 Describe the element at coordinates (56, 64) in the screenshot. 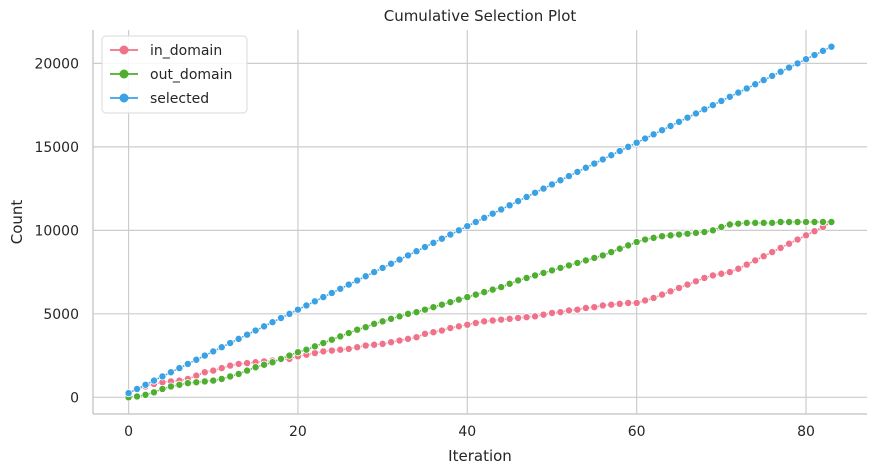

I see `y-tick-label: 20000` at that location.